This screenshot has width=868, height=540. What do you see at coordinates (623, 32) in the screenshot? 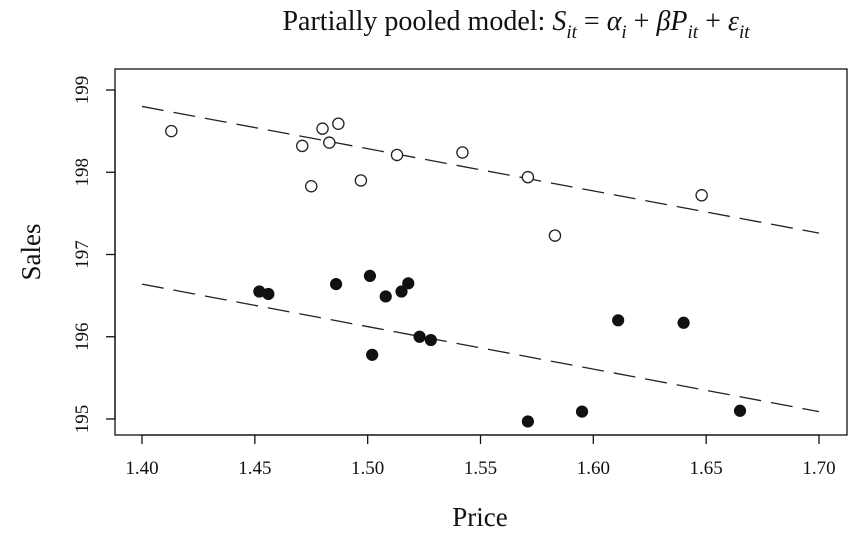
I see `chart-title-equation-part: i` at bounding box center [623, 32].